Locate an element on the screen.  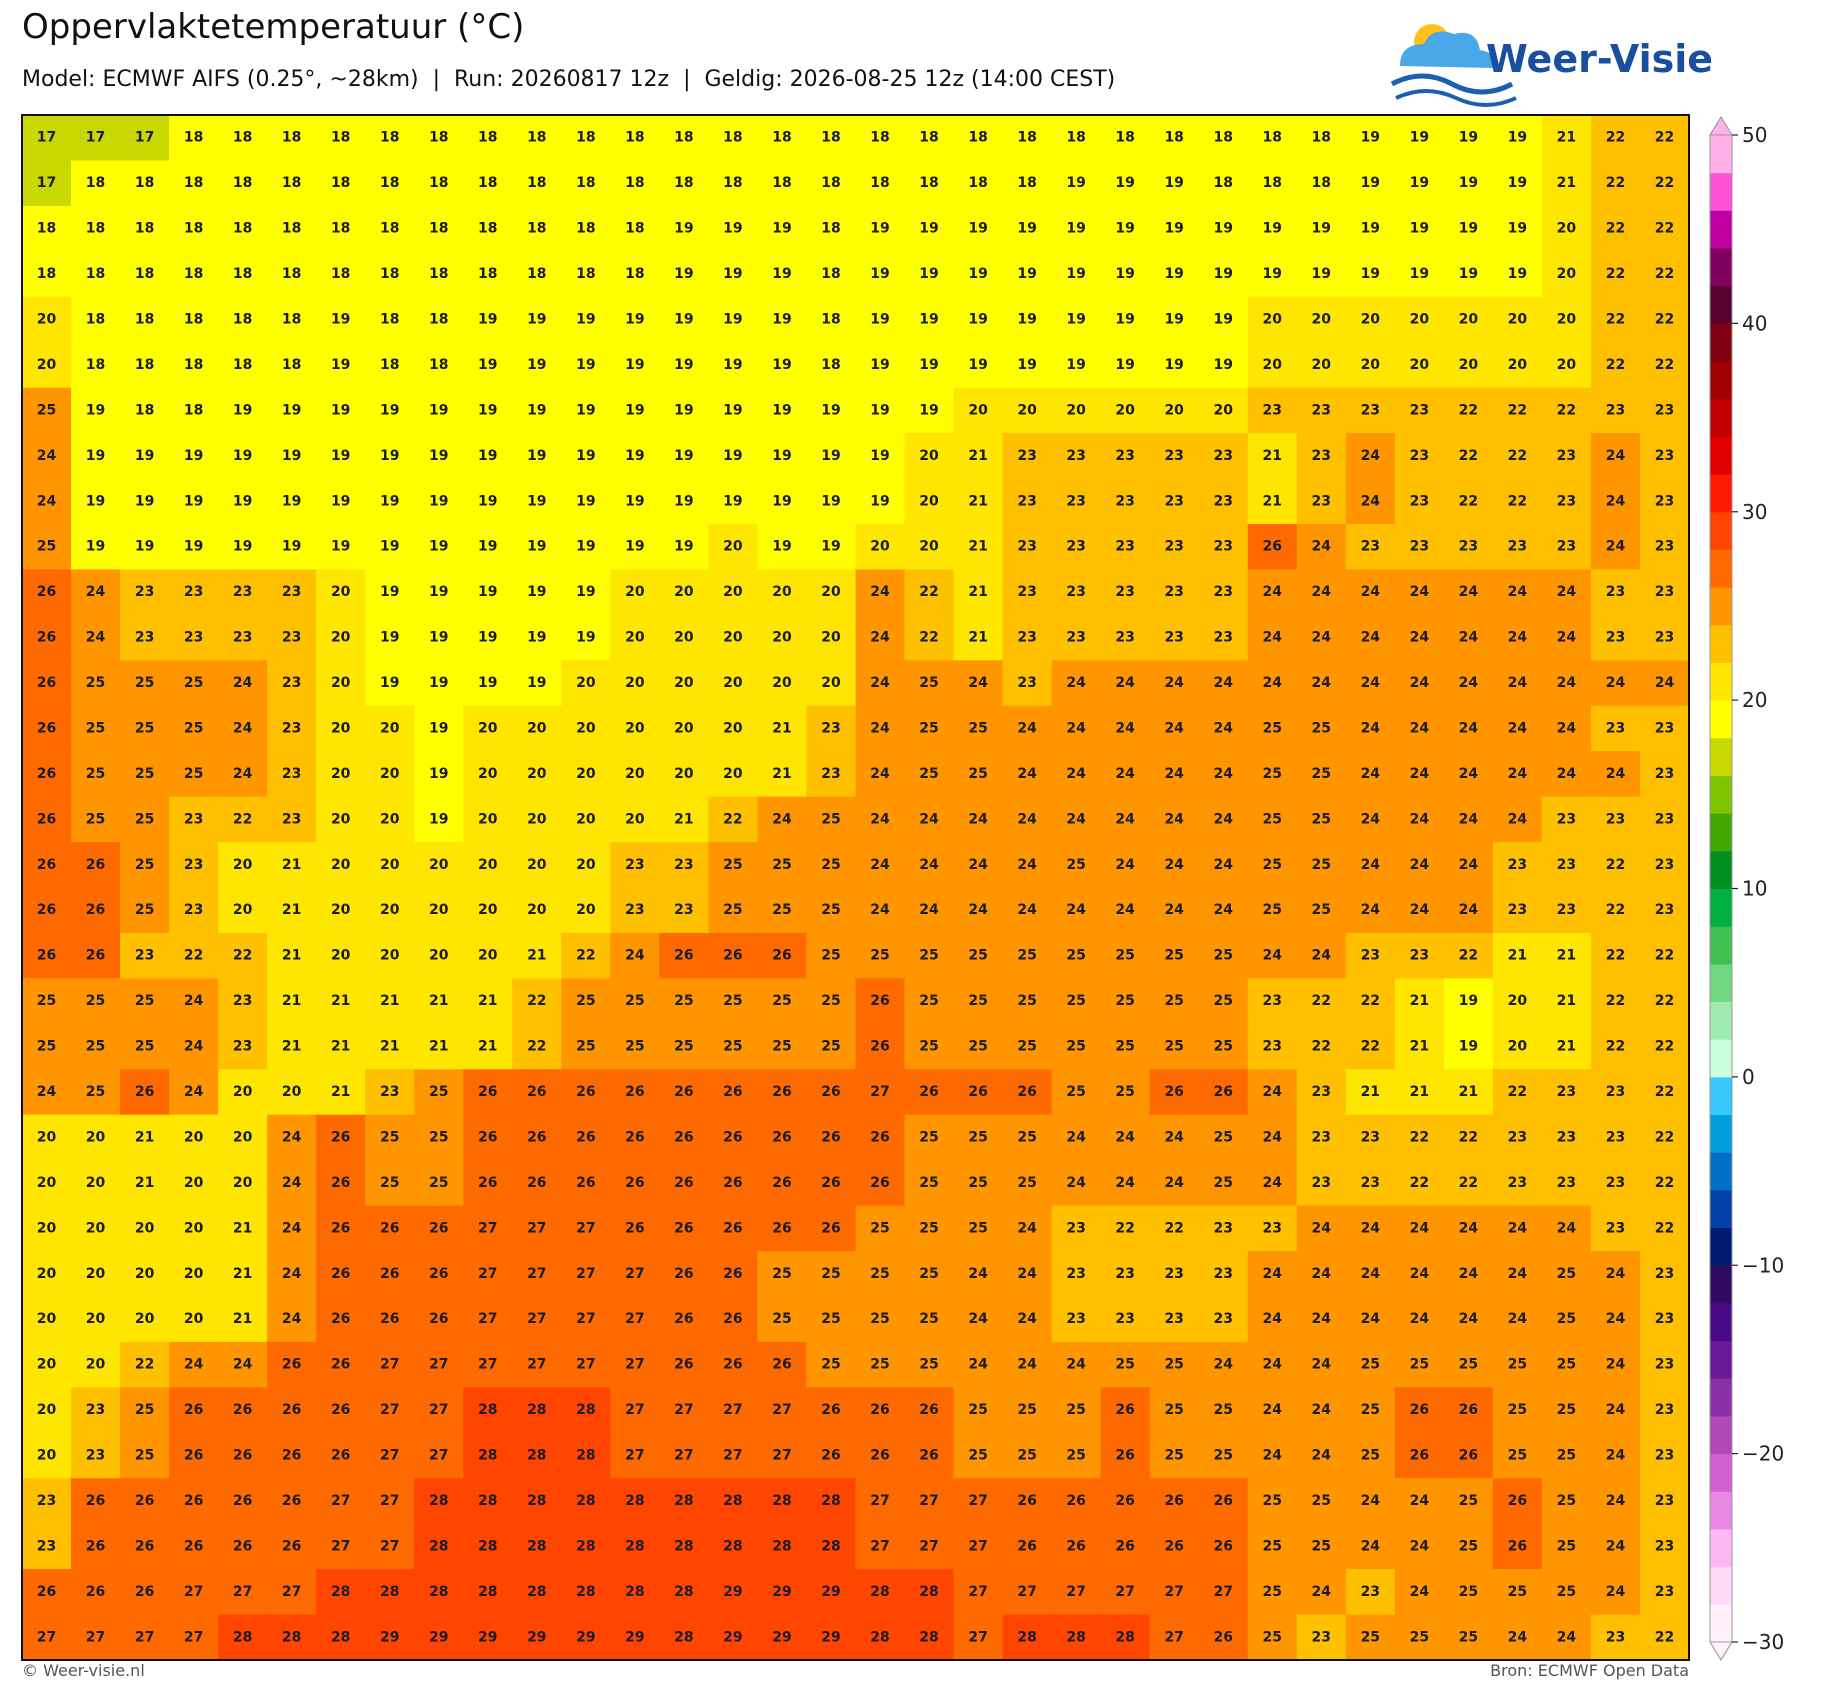
colorbar-segment is located at coordinates (1721, 1510).